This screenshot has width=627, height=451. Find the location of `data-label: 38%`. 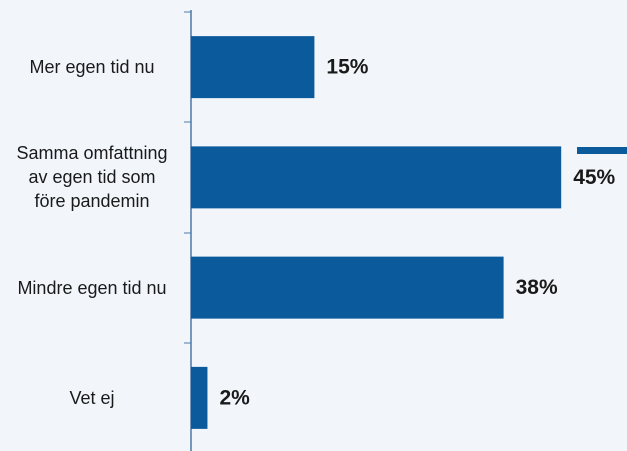

data-label: 38% is located at coordinates (537, 287).